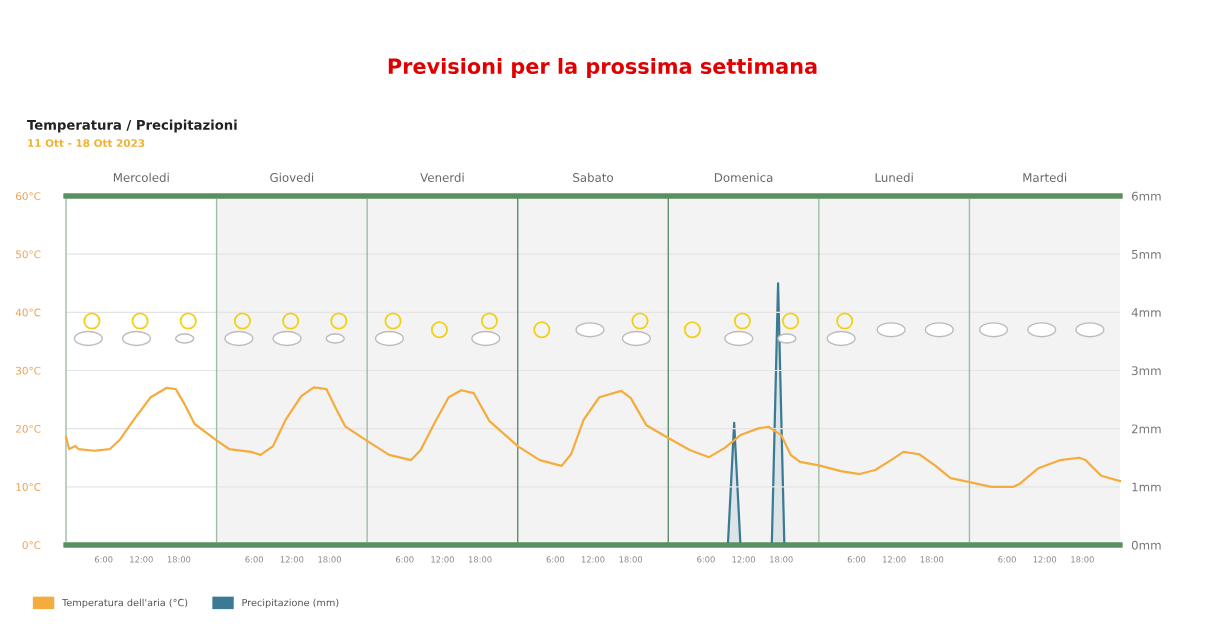 The width and height of the screenshot is (1205, 637). I want to click on y2-tick-label: 2mm, so click(1146, 429).